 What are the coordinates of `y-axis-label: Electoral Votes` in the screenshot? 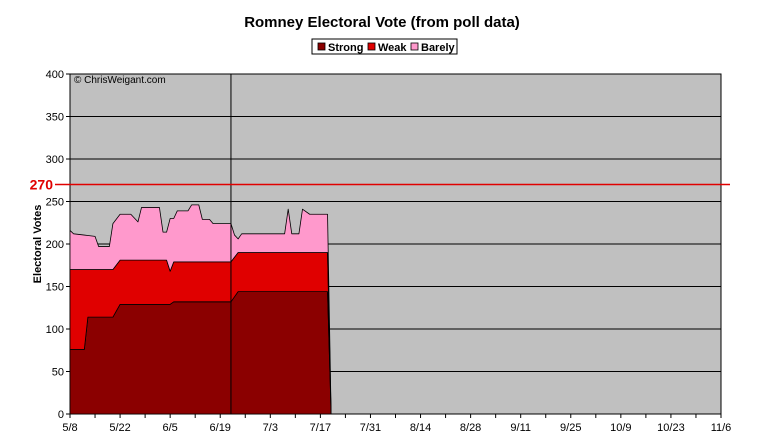 It's located at (38, 244).